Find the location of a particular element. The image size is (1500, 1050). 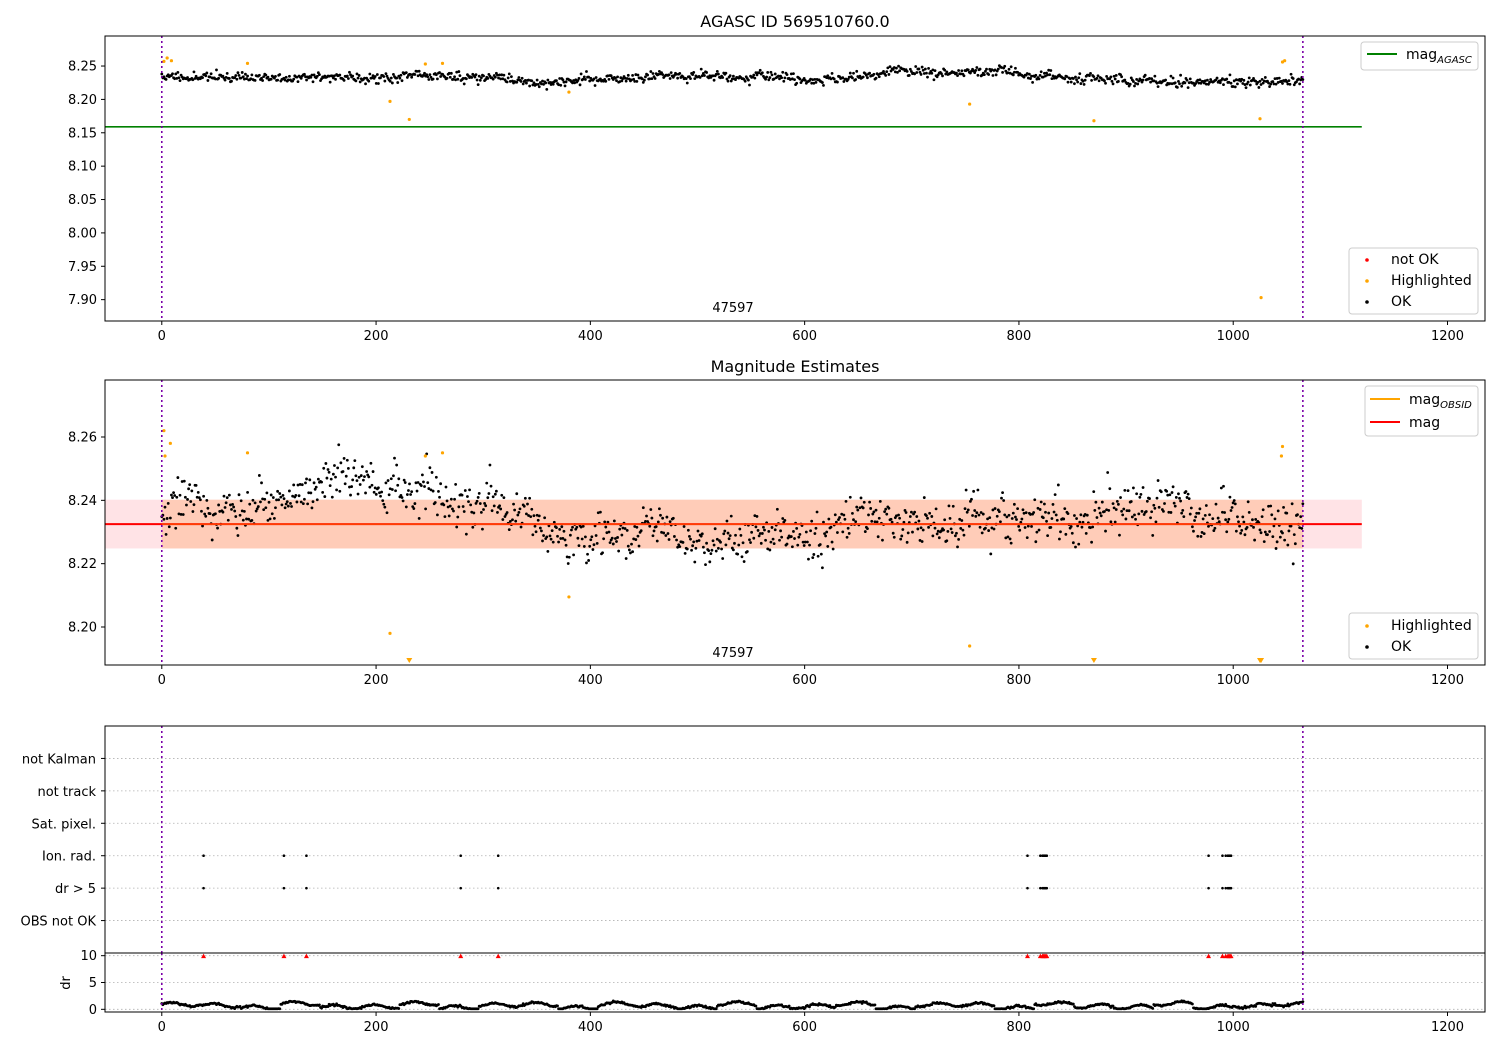

dr-clipped-marker is located at coordinates (461, 956).